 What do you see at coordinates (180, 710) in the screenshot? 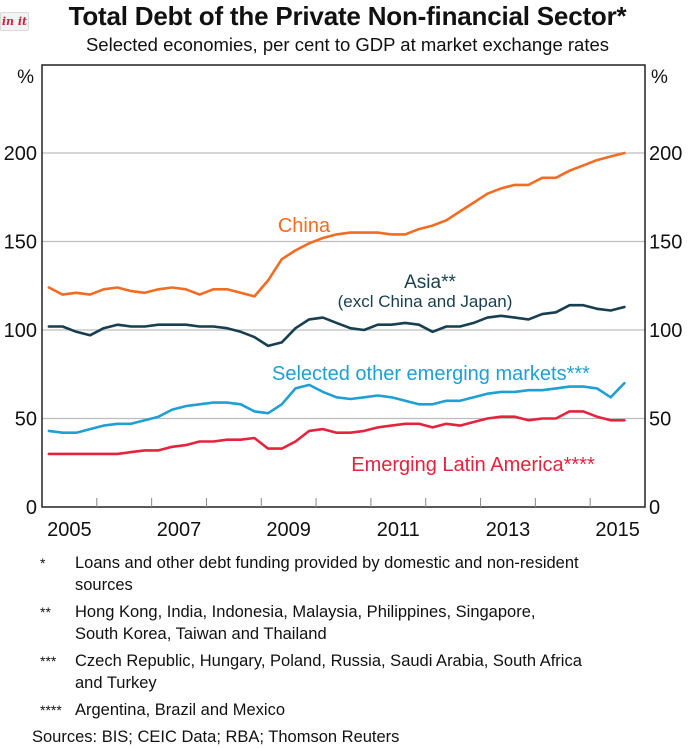
I see `footnote-text: Argentina, Brazil and Mexico` at bounding box center [180, 710].